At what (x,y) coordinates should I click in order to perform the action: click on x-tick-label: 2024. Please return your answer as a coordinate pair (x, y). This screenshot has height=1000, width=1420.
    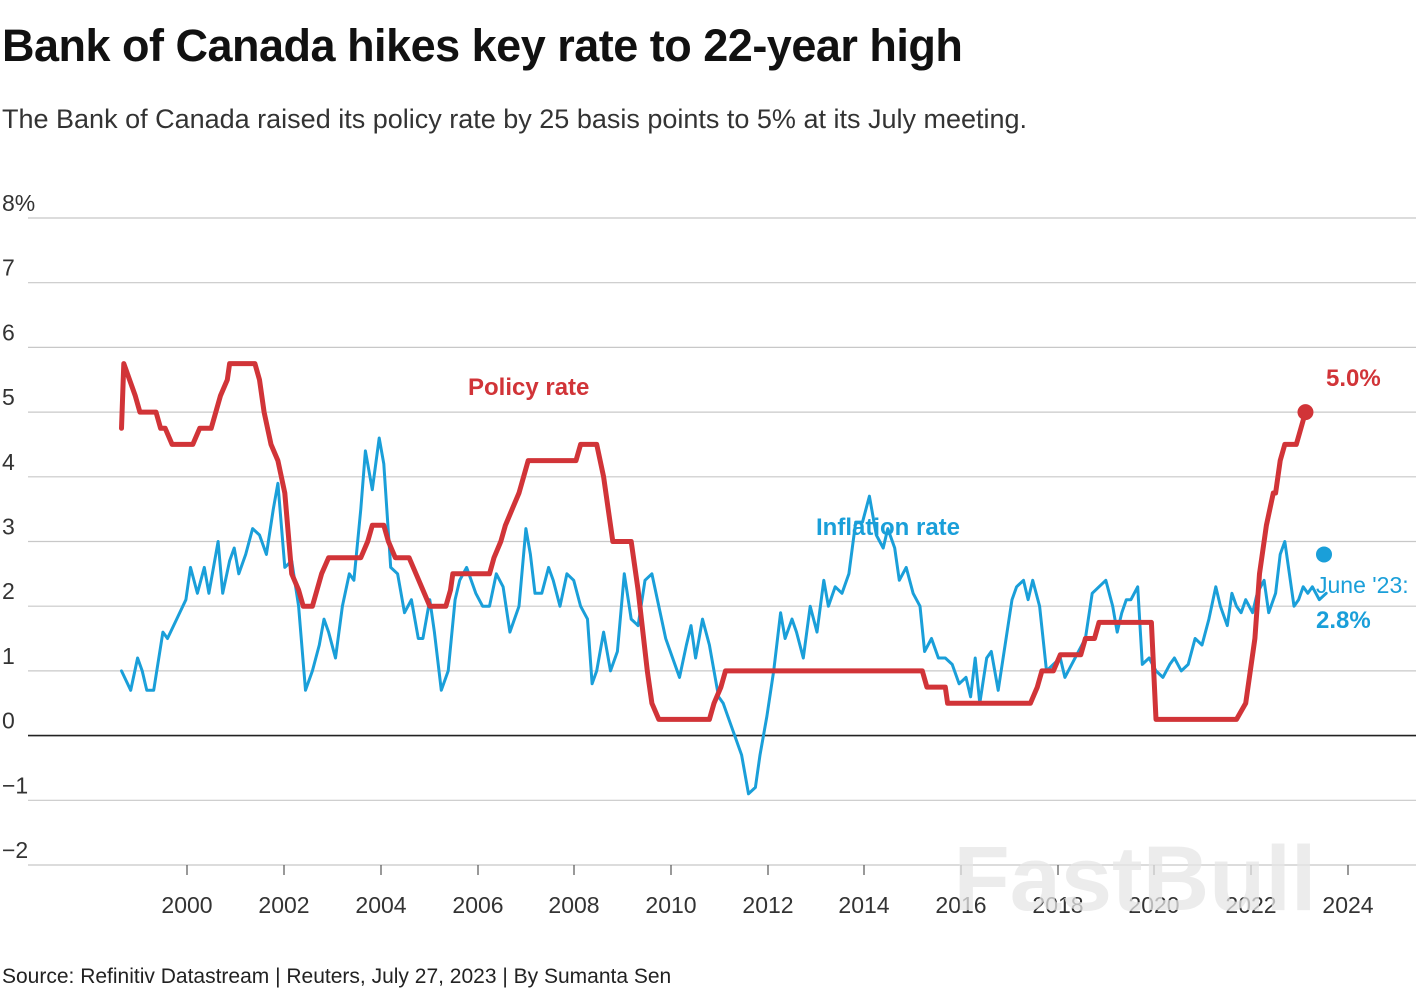
    Looking at the image, I should click on (1347, 905).